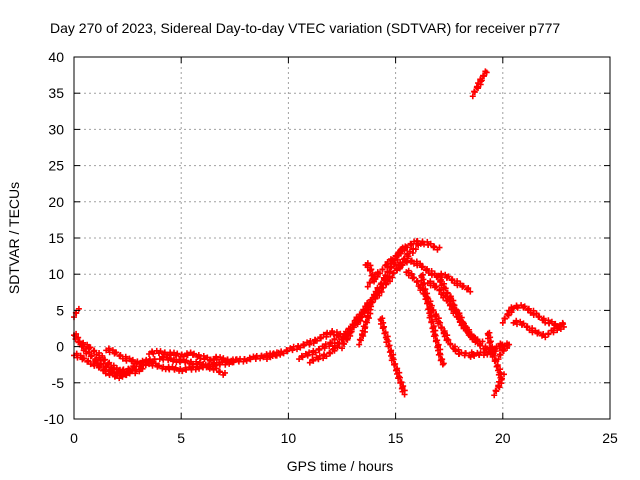 This screenshot has width=640, height=480. Describe the element at coordinates (74, 438) in the screenshot. I see `x-tick-label: 0` at that location.